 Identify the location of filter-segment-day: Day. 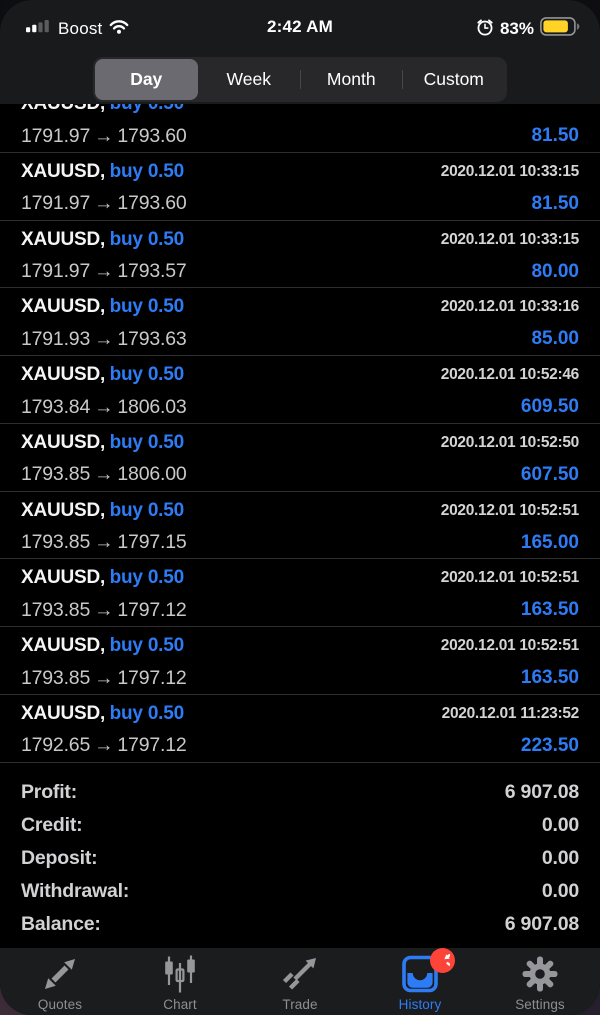
(146, 79).